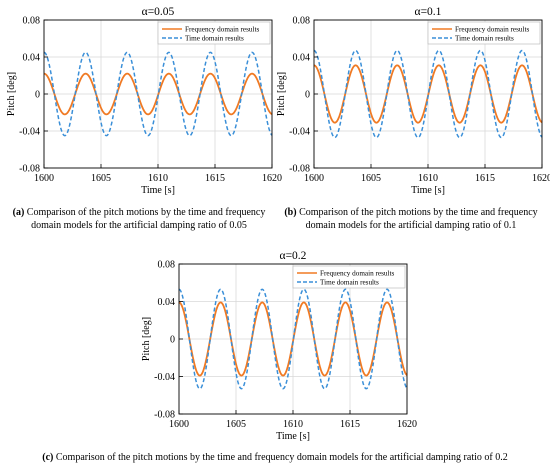 This screenshot has width=550, height=469. Describe the element at coordinates (290, 212) in the screenshot. I see `caption-b-label: (b)` at that location.